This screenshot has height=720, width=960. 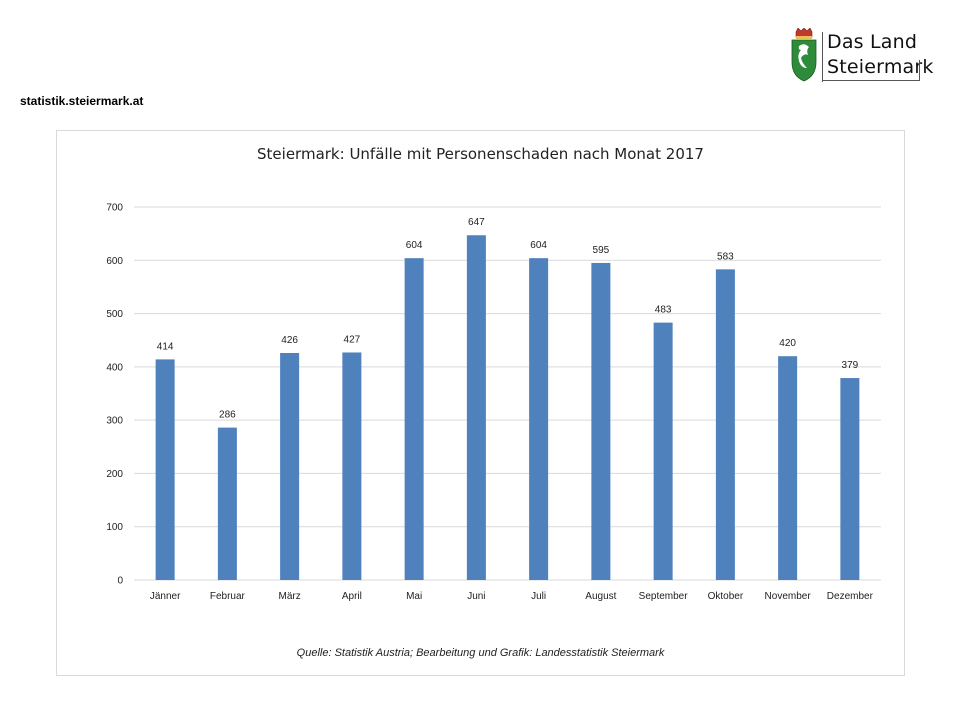 I want to click on logo-right-rule, so click(x=919, y=70).